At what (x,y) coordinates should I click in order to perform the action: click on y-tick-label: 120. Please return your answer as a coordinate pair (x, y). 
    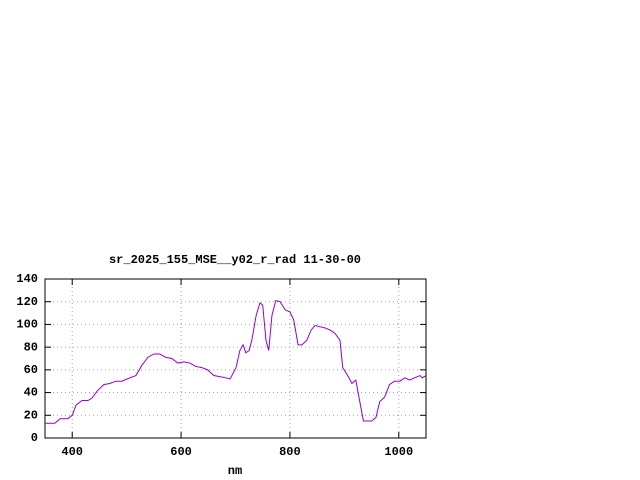
    Looking at the image, I should click on (27, 302).